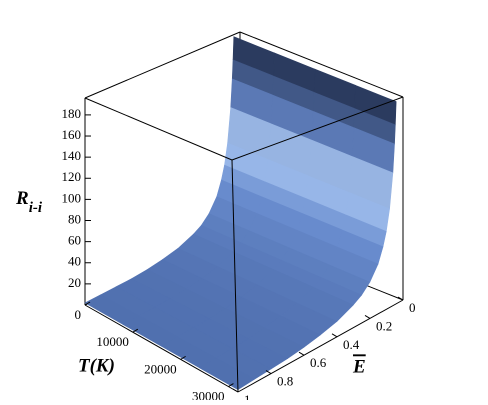  What do you see at coordinates (78, 314) in the screenshot?
I see `x-tick-label: 0` at bounding box center [78, 314].